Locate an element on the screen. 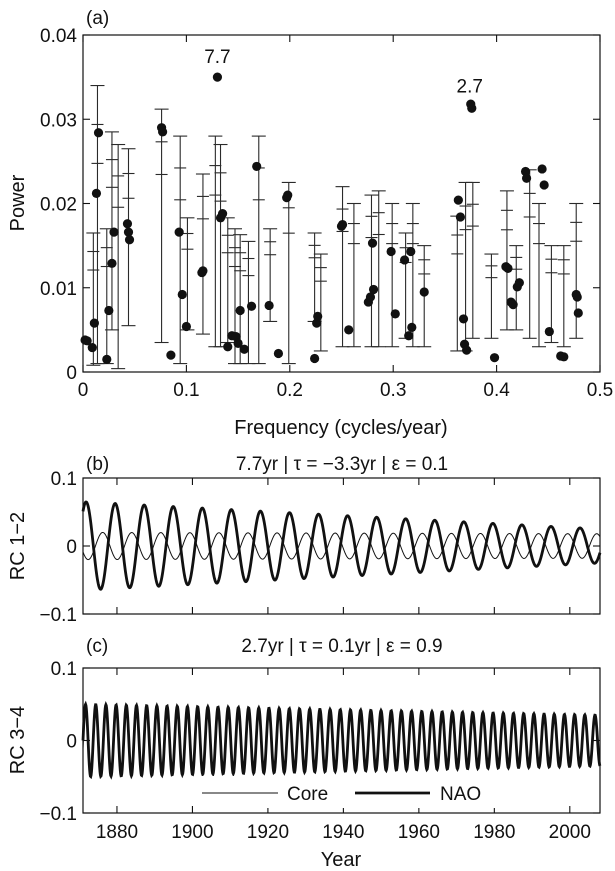 This screenshot has width=615, height=871. y-tick-label: 0.1 is located at coordinates (64, 479).